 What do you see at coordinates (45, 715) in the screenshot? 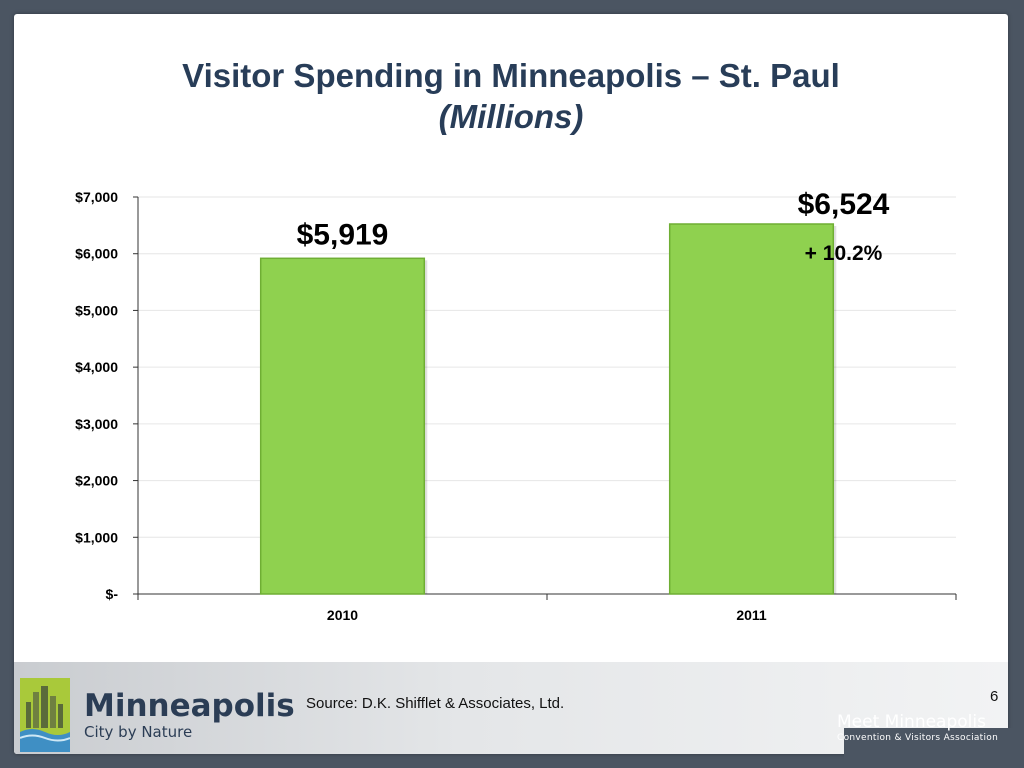
I see `skyline-logo-icon` at bounding box center [45, 715].